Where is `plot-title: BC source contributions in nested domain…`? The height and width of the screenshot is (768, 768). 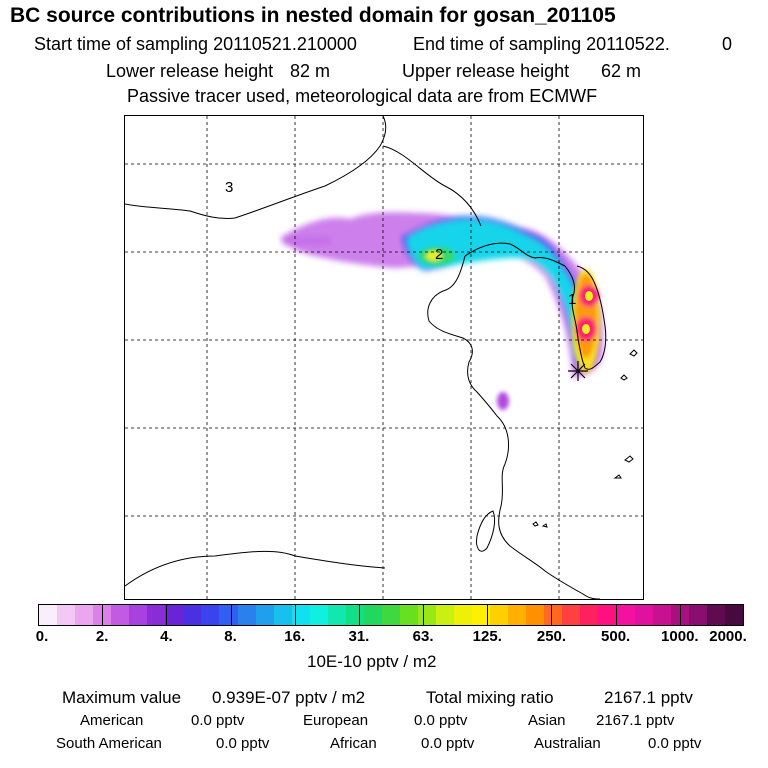 plot-title: BC source contributions in nested domain… is located at coordinates (313, 15).